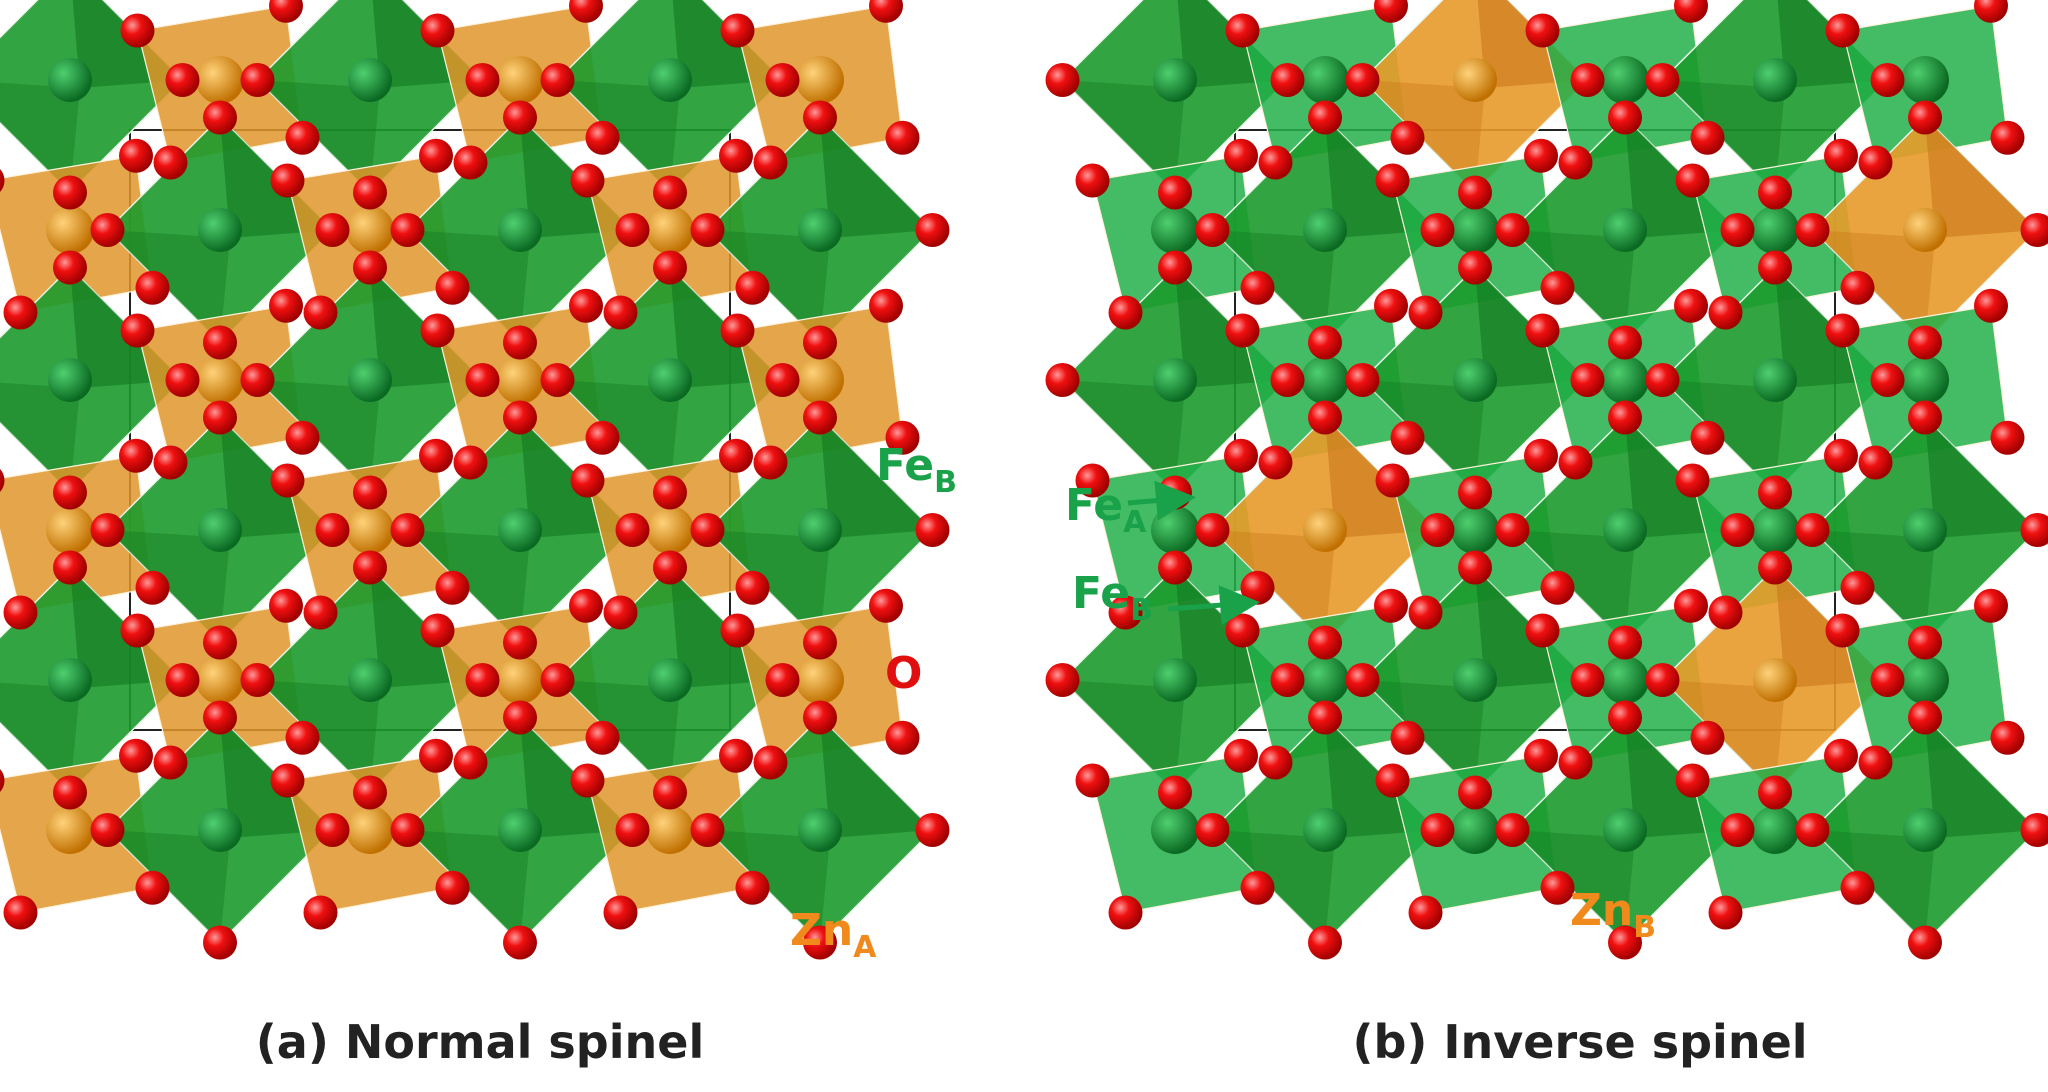 Image resolution: width=2048 pixels, height=1092 pixels. What do you see at coordinates (821, 930) in the screenshot?
I see `label-main: Zn` at bounding box center [821, 930].